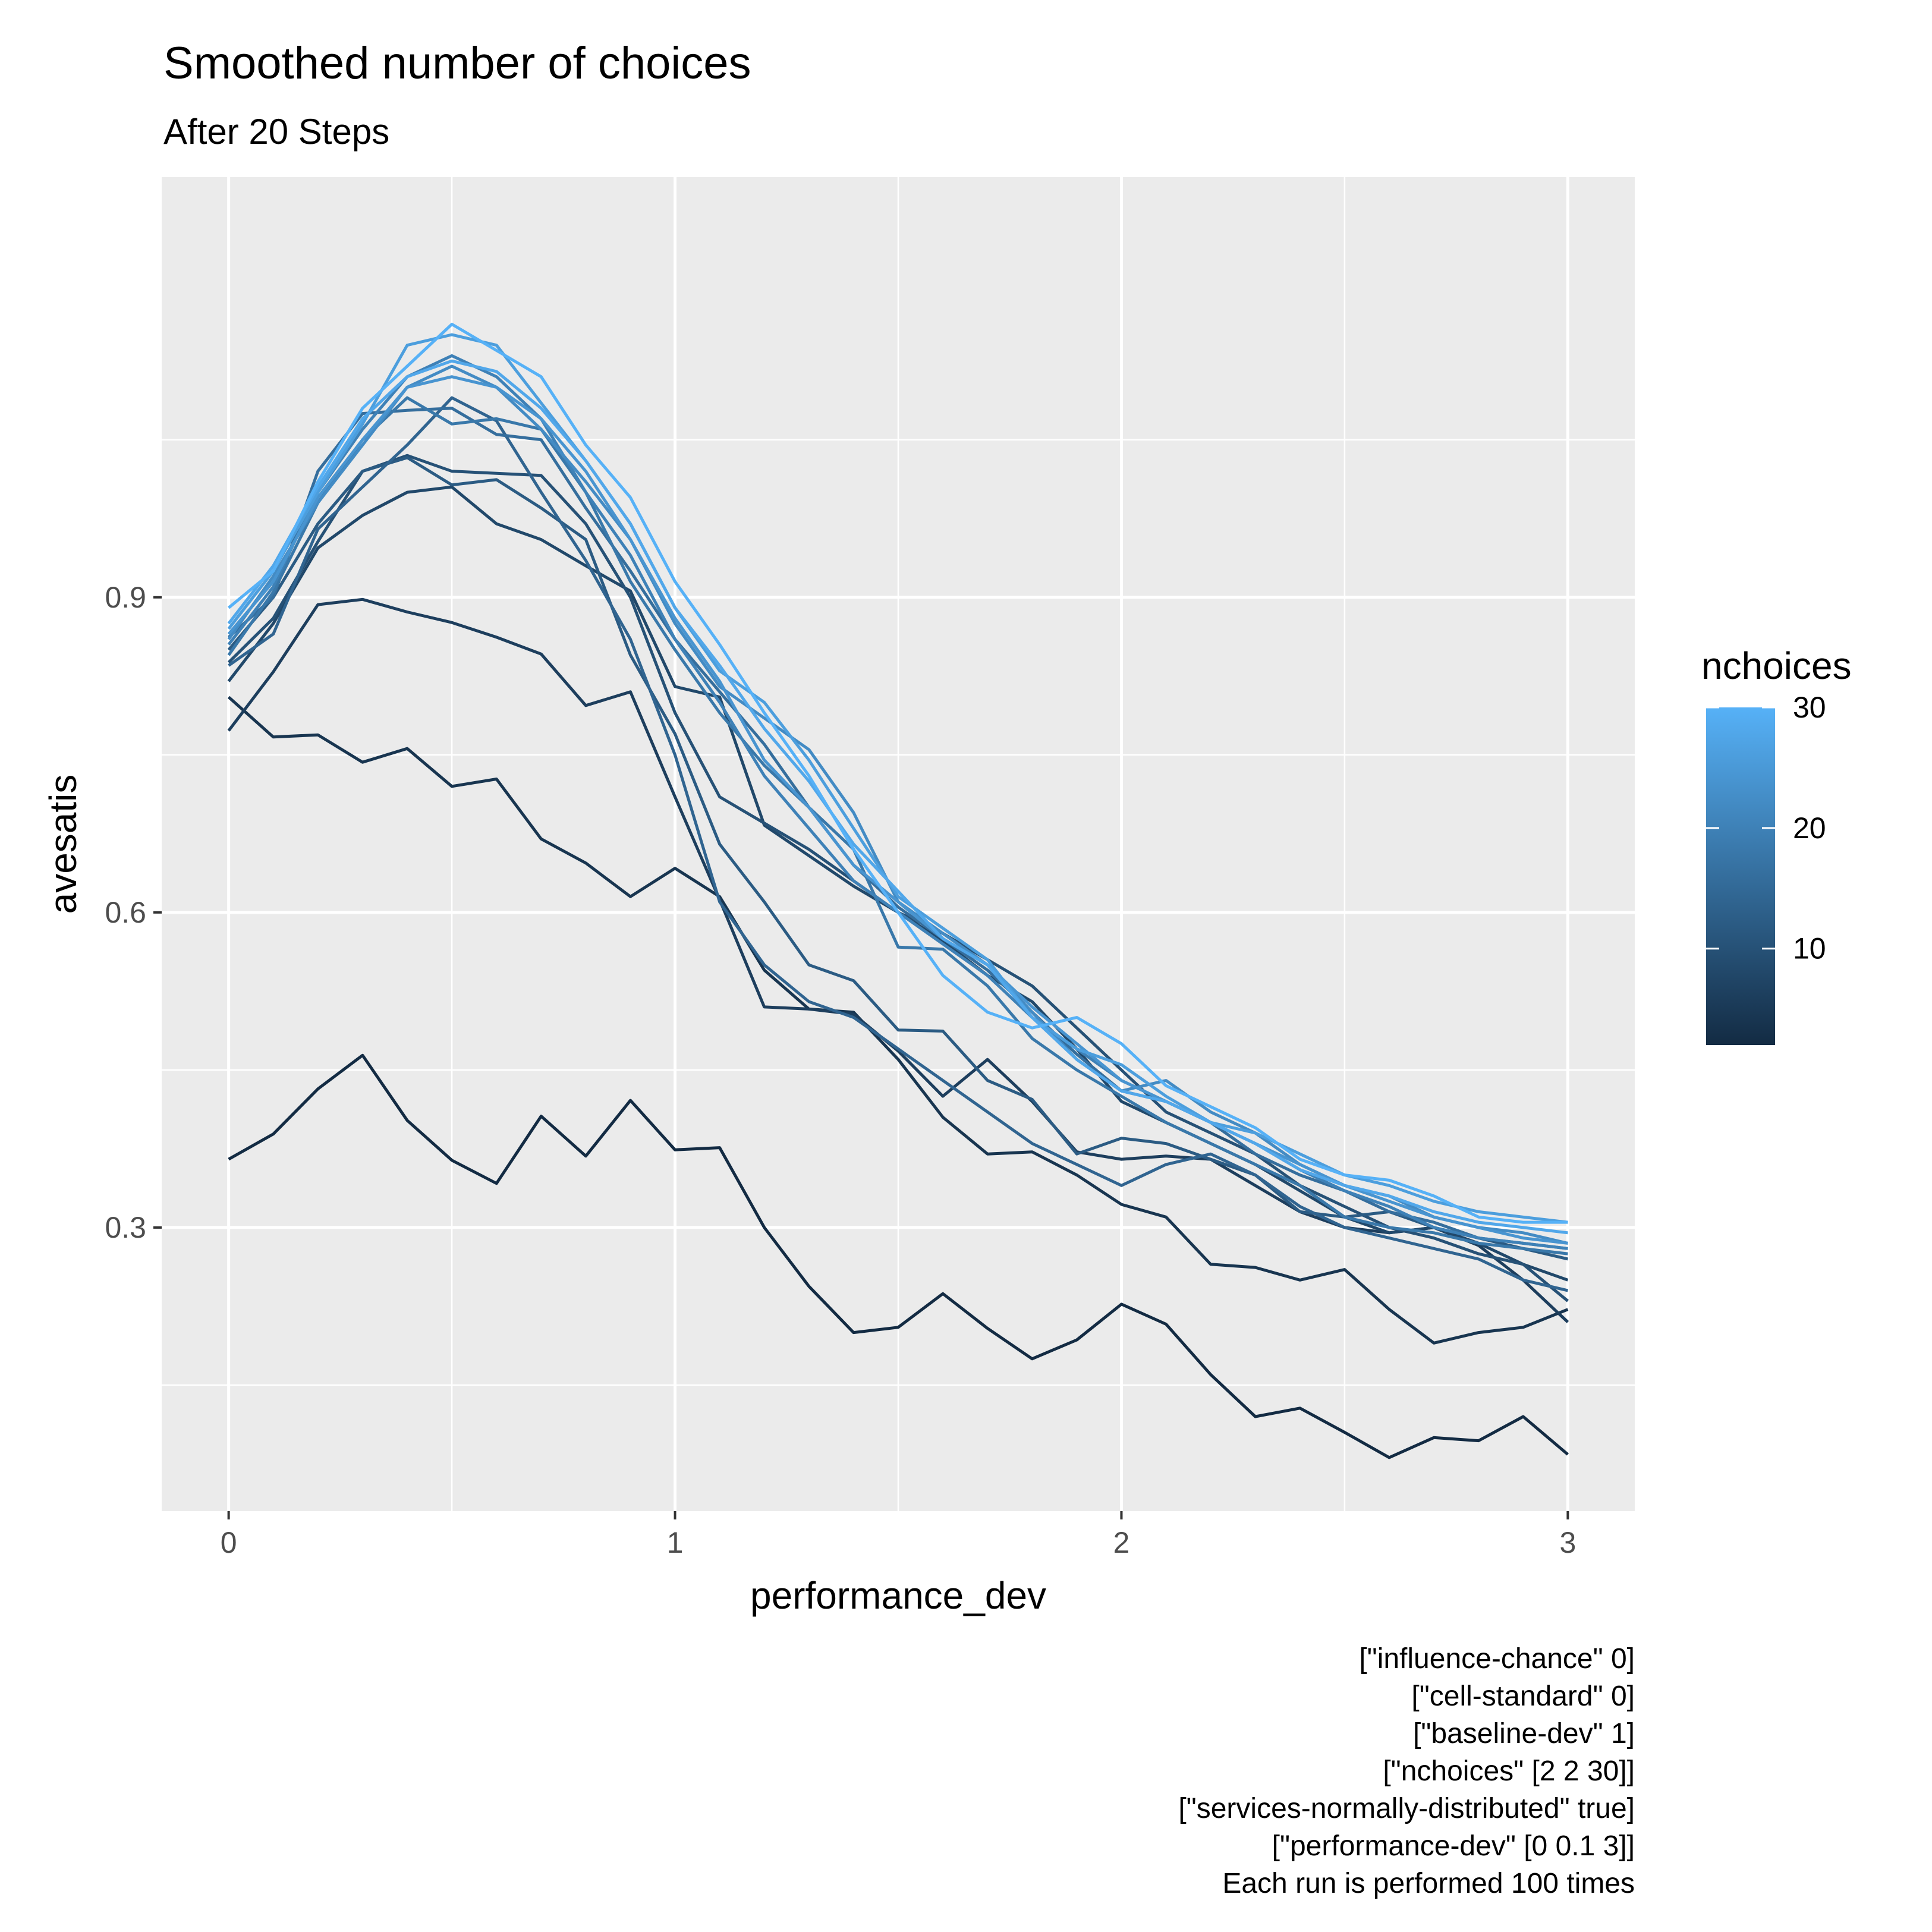  I want to click on chart-subtitle: After 20 Steps, so click(276, 132).